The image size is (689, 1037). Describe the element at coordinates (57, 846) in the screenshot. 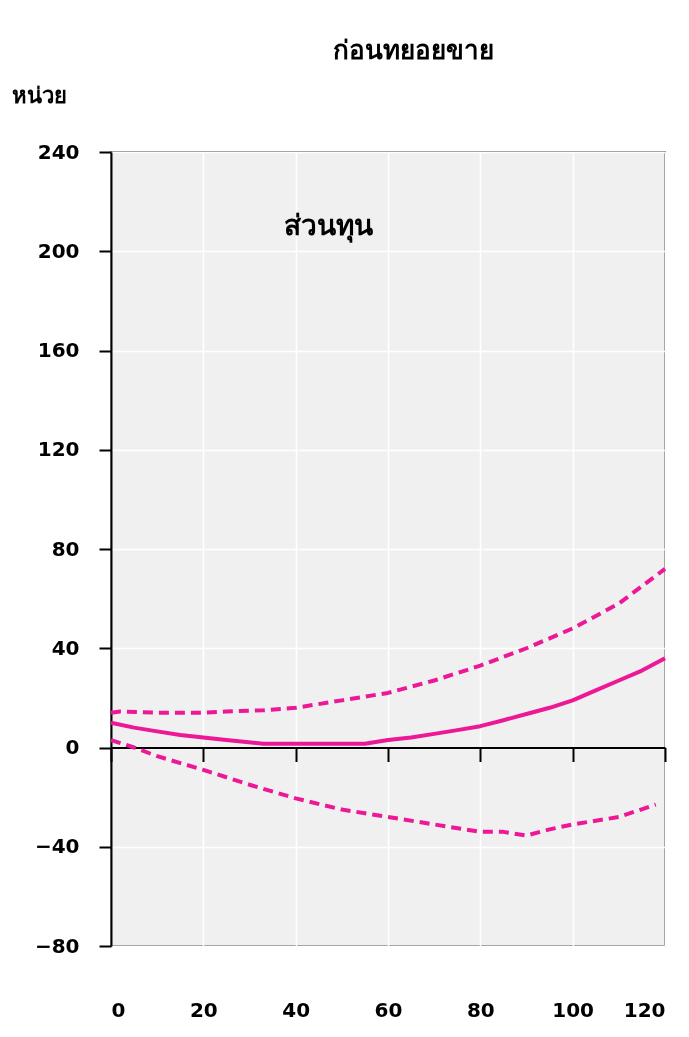

I see `y-tick-label: −40` at that location.